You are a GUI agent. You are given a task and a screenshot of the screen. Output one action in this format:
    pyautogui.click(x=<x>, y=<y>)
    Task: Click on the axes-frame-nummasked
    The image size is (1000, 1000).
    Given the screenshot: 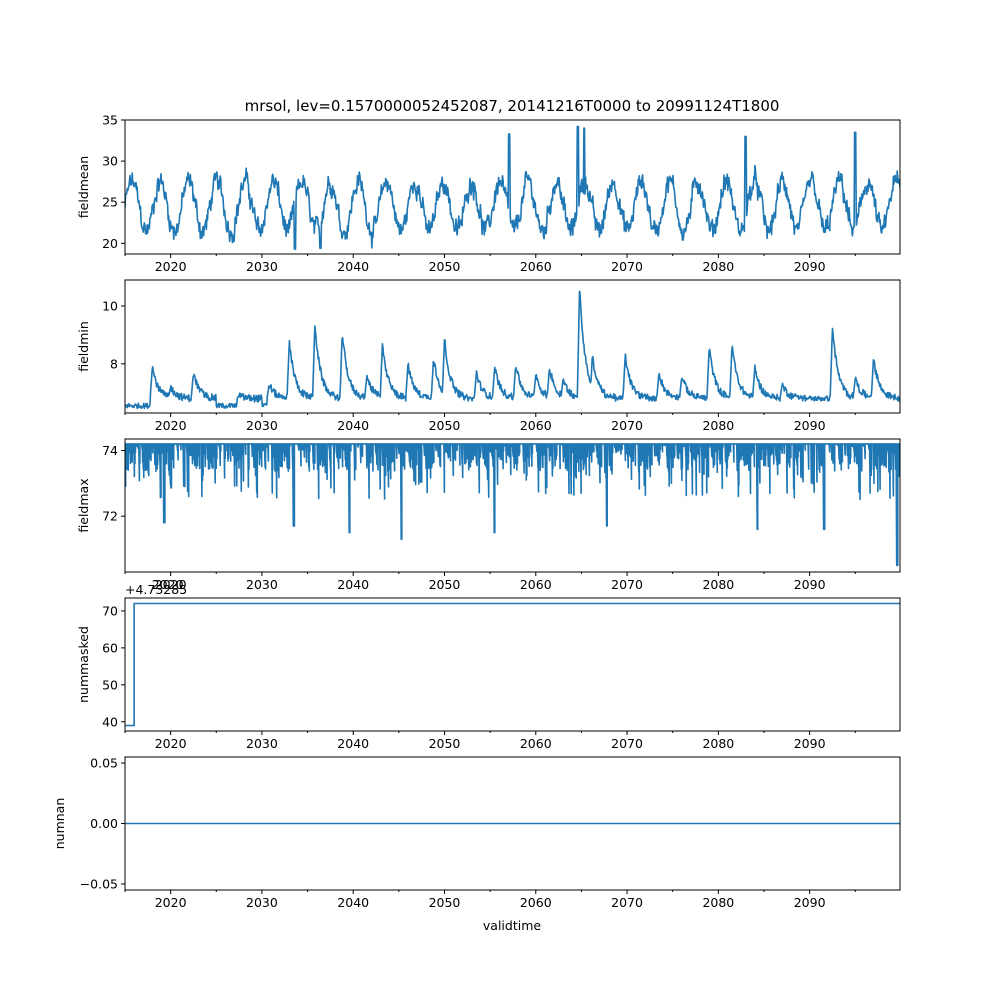 What is the action you would take?
    pyautogui.click(x=512, y=664)
    